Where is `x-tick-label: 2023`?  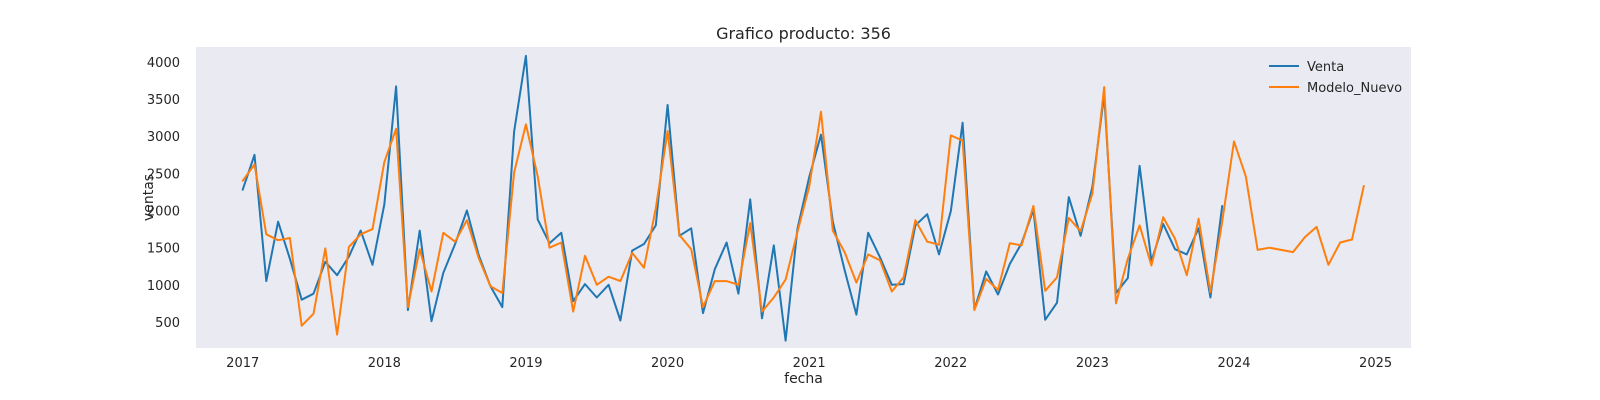
x-tick-label: 2023 is located at coordinates (1092, 363).